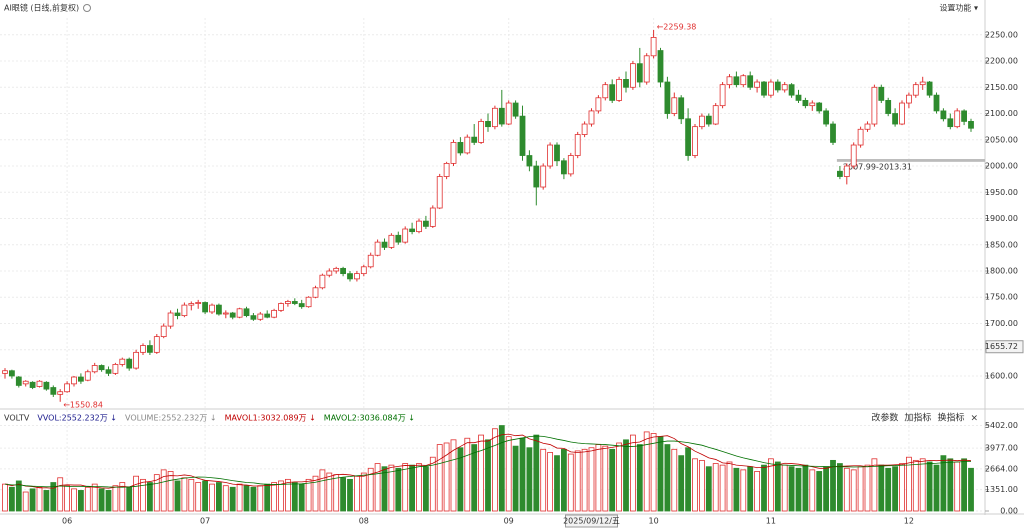  Describe the element at coordinates (1001, 271) in the screenshot. I see `y-tick-label: 1800.00` at that location.